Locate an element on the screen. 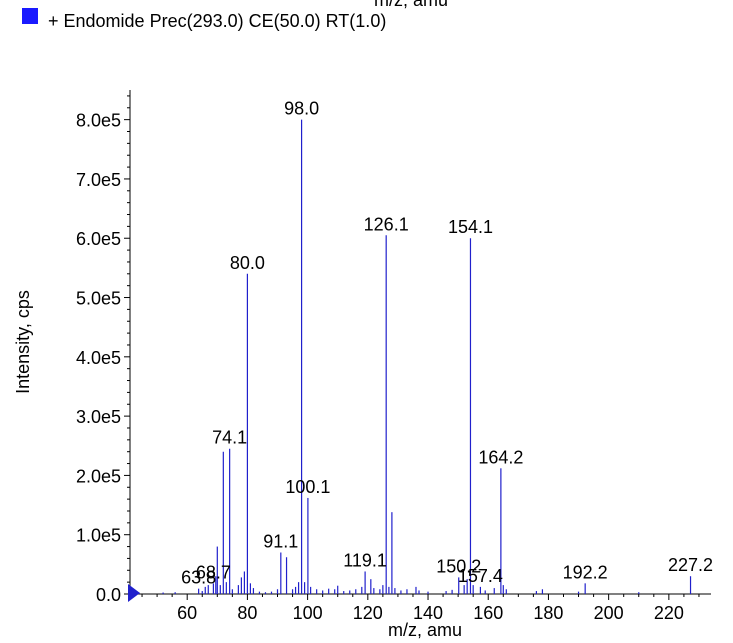 The image size is (733, 643). peak-label: 126.1 is located at coordinates (386, 224).